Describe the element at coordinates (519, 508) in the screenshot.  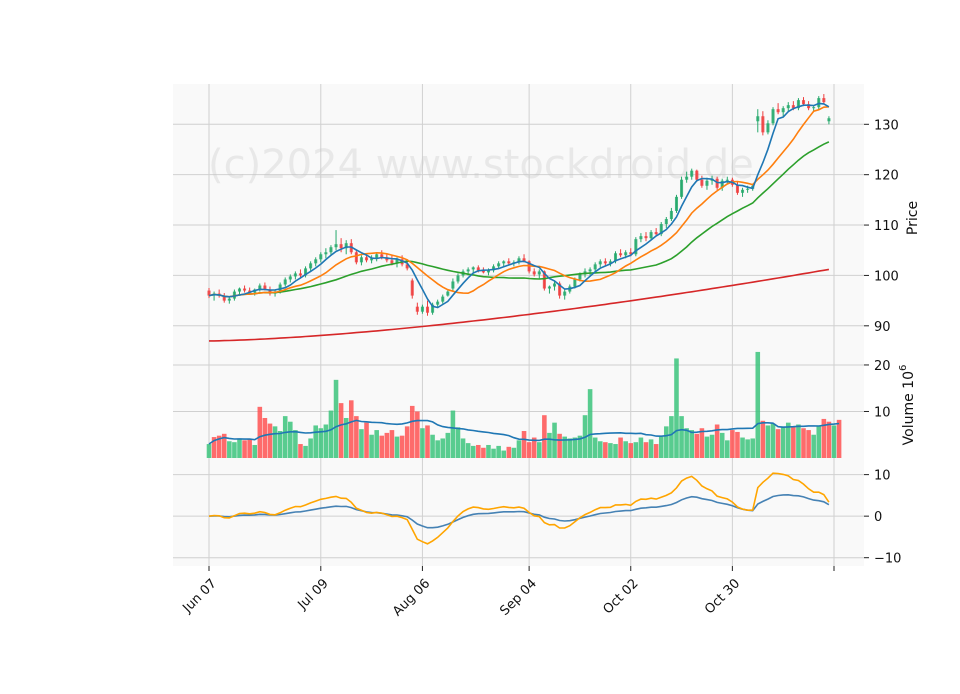
I see `oscillator-lines` at that location.